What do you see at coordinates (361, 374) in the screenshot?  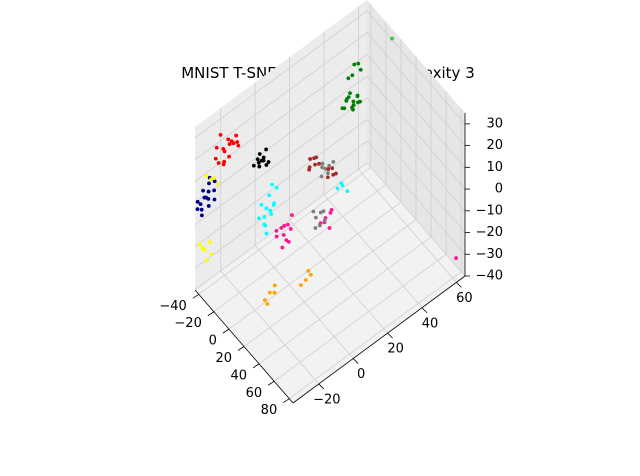 I see `y-tick-label: 0` at bounding box center [361, 374].